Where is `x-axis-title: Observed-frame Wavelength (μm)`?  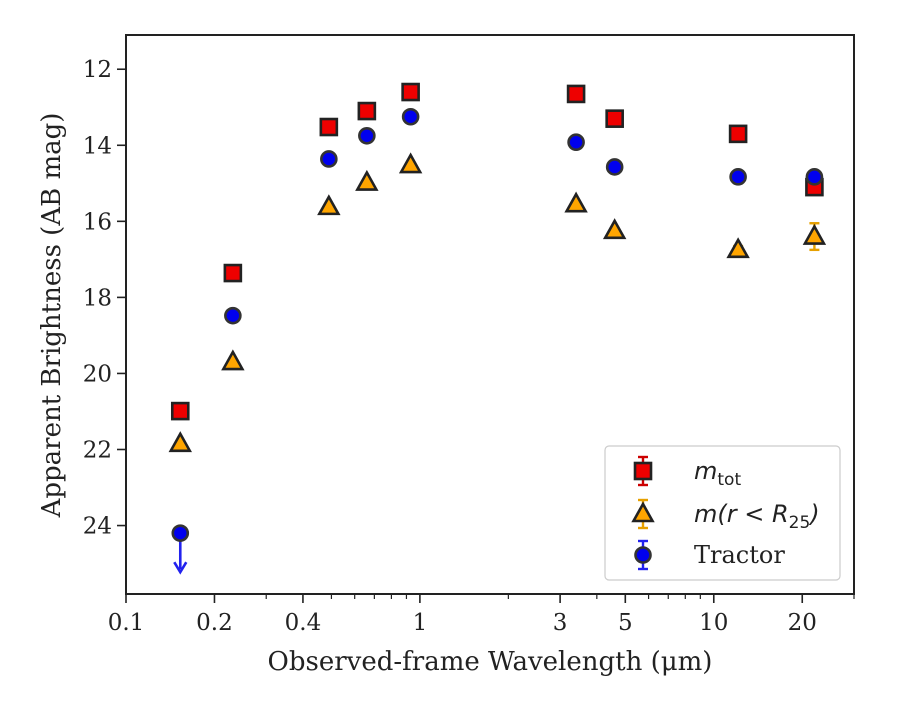 x-axis-title: Observed-frame Wavelength (μm) is located at coordinates (490, 662).